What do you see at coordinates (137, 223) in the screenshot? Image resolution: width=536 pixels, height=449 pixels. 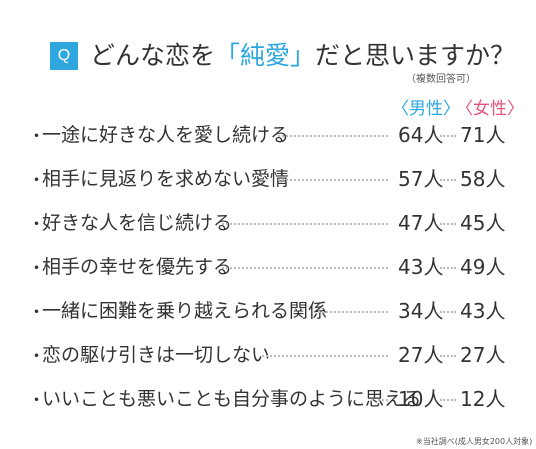 I see `row-label: 好きな人を信じ続ける` at bounding box center [137, 223].